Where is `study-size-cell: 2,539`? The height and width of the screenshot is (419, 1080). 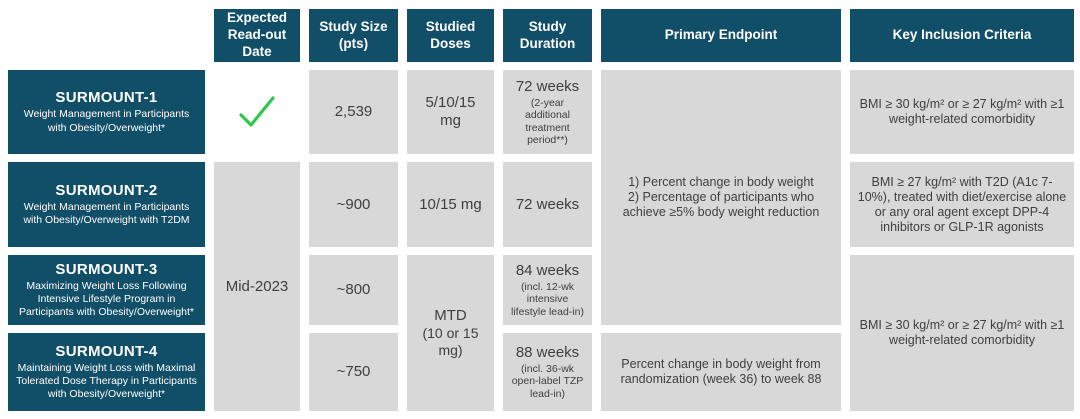 study-size-cell: 2,539 is located at coordinates (353, 112).